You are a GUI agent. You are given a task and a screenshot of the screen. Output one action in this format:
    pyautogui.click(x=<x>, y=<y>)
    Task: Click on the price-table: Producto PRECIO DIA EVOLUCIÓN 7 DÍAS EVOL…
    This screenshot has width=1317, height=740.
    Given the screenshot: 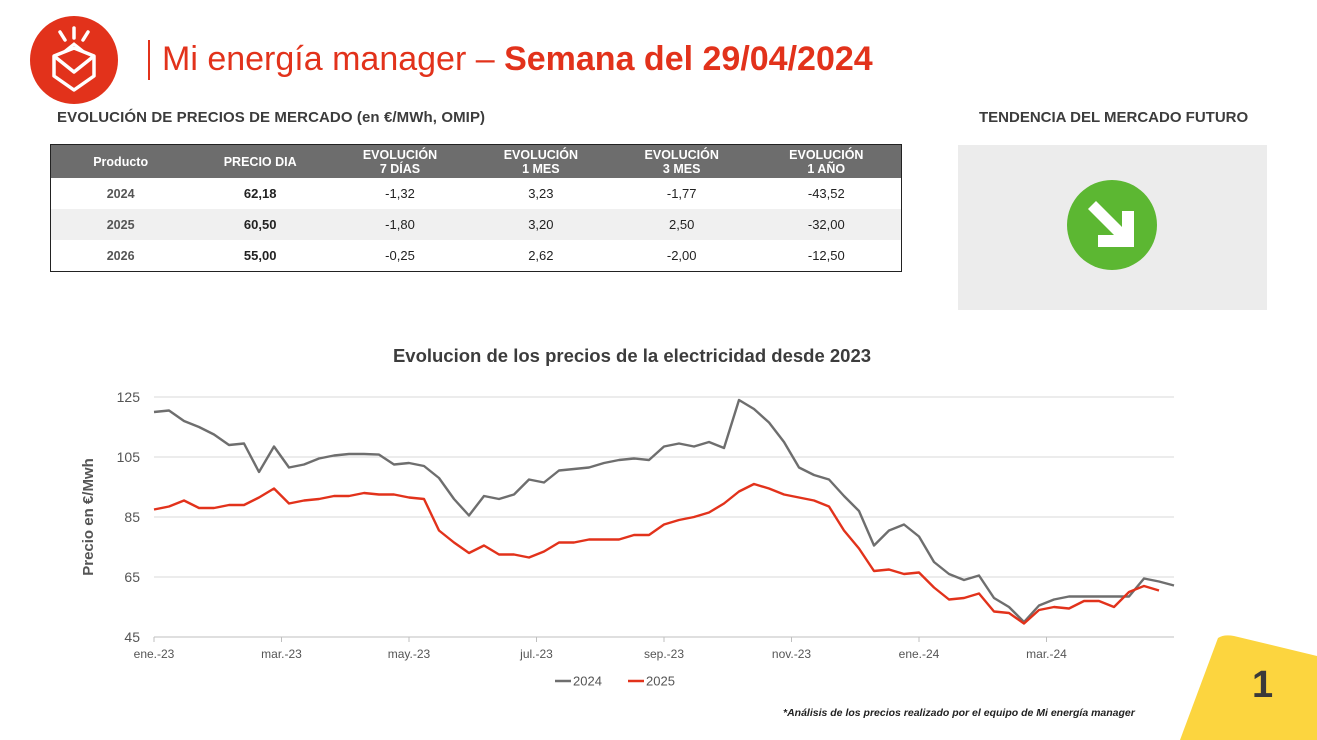 What is the action you would take?
    pyautogui.click(x=476, y=208)
    